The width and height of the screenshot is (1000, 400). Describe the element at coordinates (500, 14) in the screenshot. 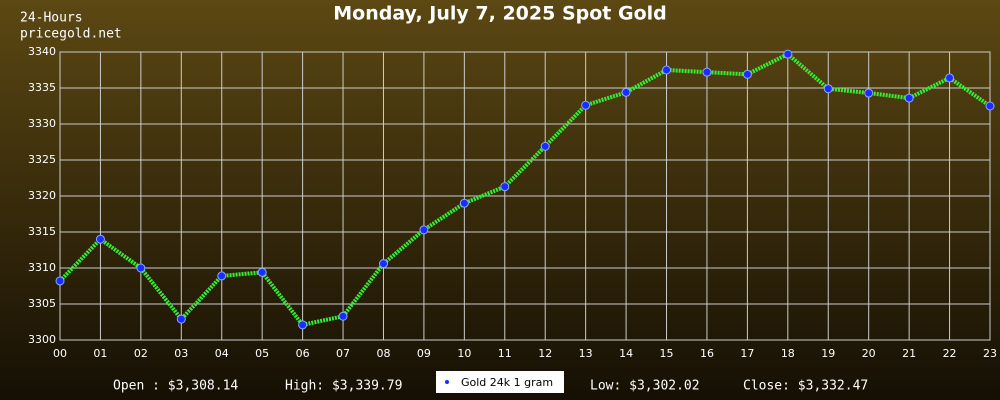

I see `chart-title: Monday, July 7, 2025 Spot Gold` at that location.